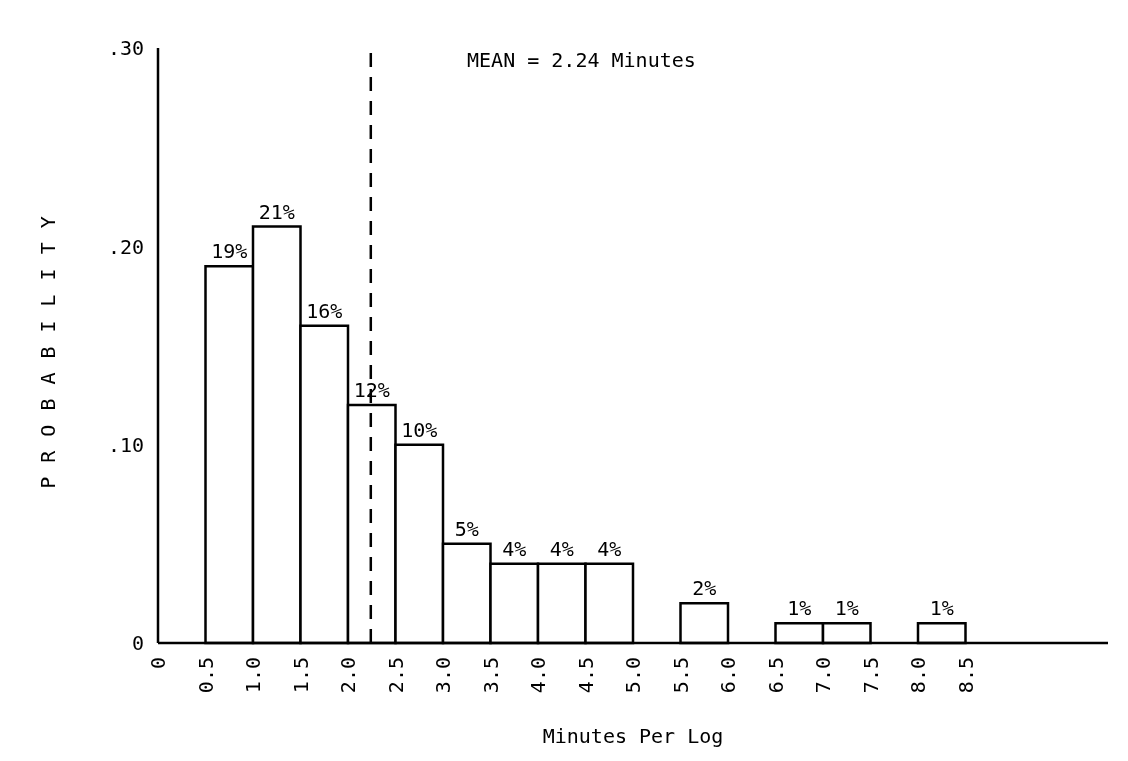  What do you see at coordinates (633, 675) in the screenshot?
I see `x-tick-label: 5.0` at bounding box center [633, 675].